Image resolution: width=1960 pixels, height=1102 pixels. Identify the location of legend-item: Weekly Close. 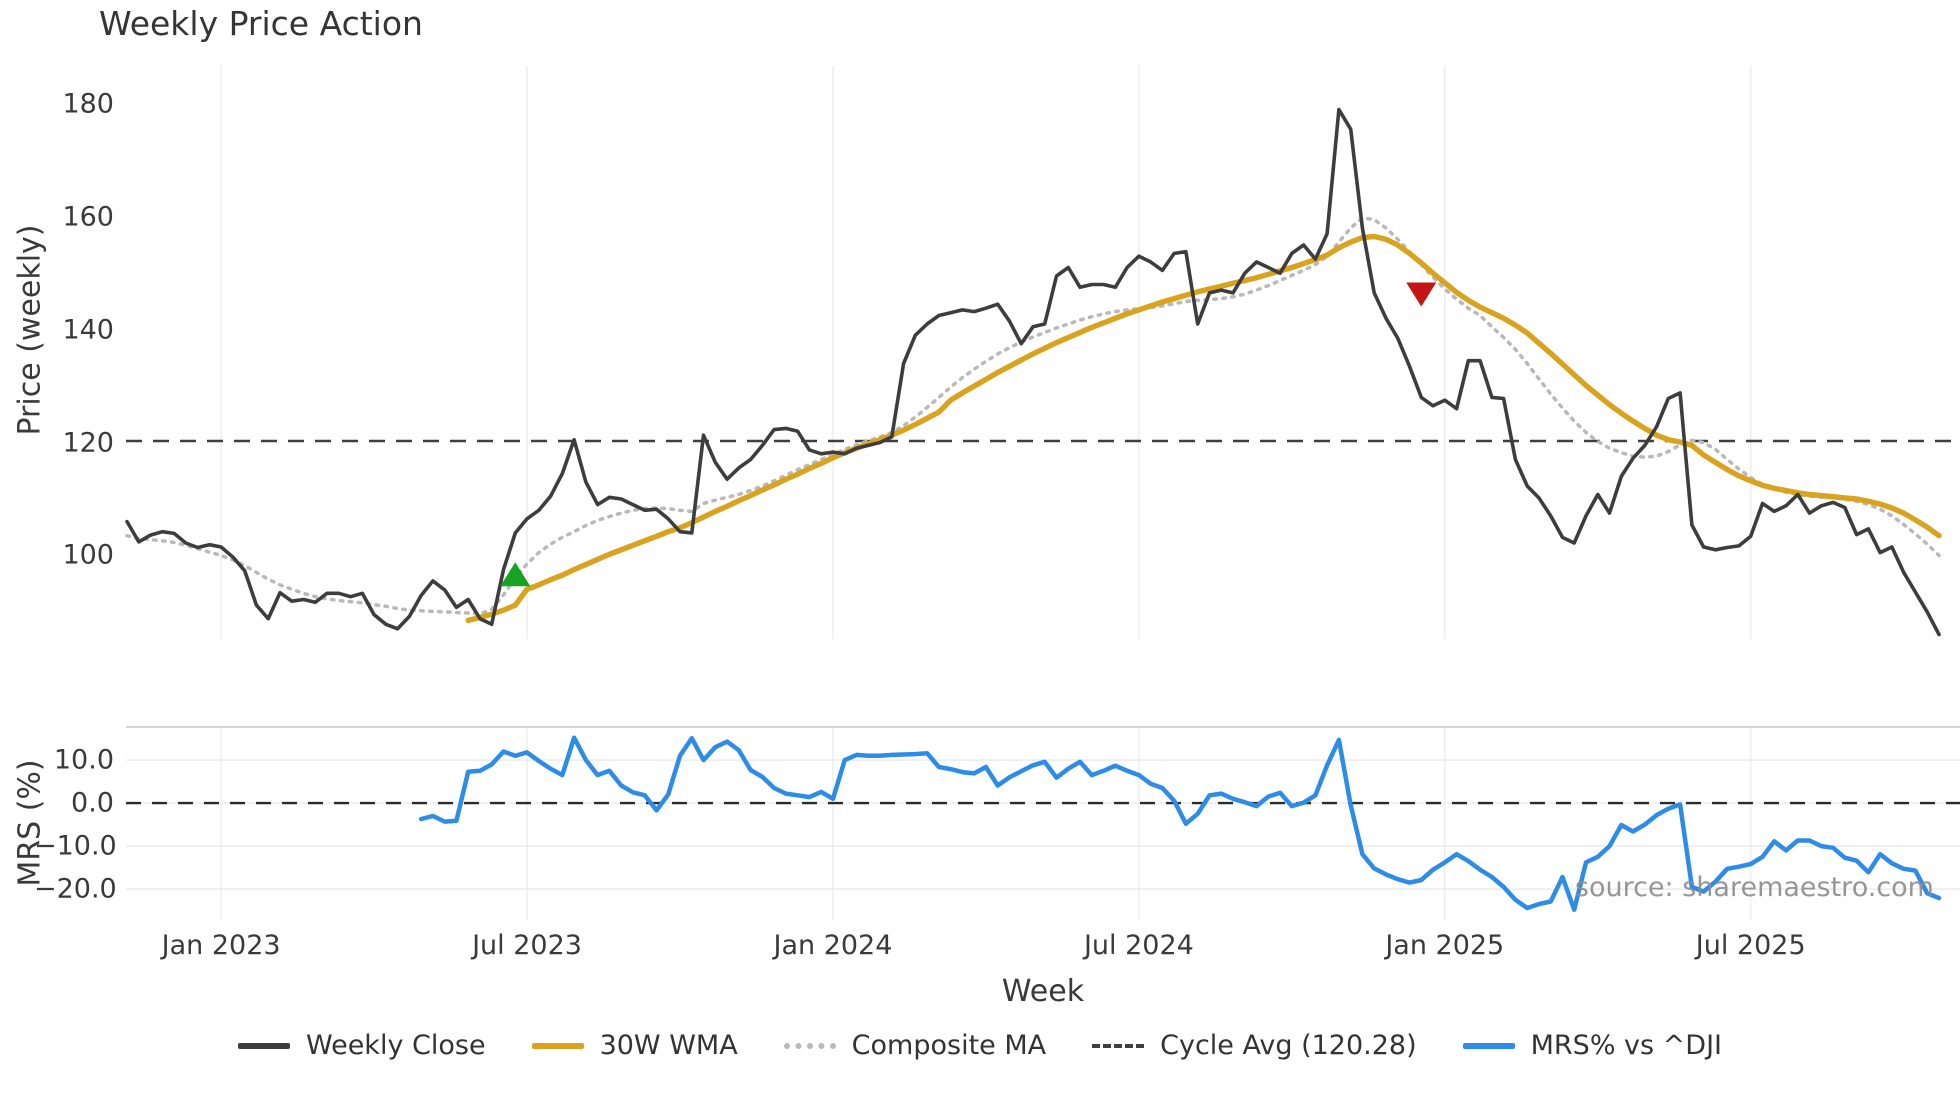
(361, 1045).